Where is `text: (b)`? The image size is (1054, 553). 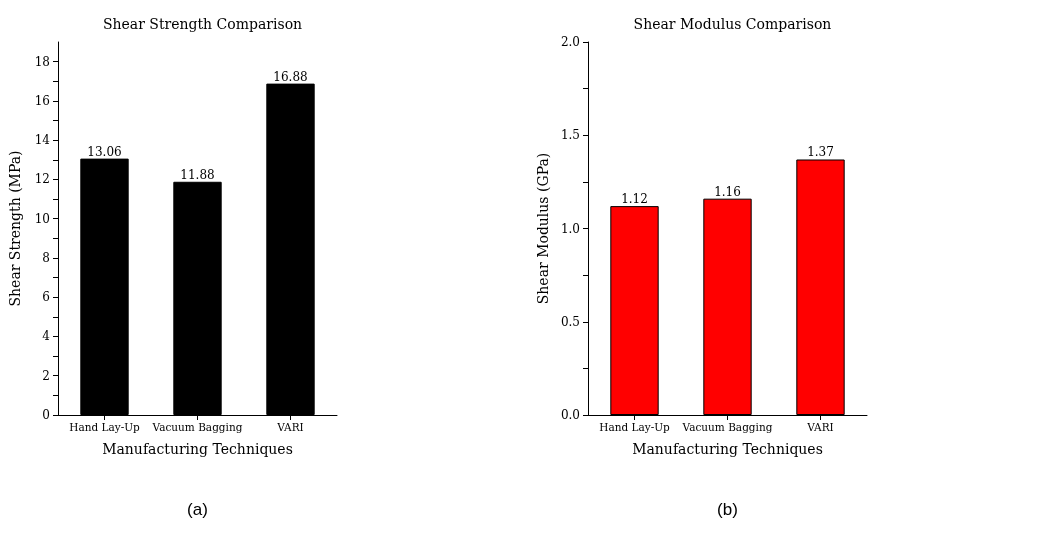
text: (b) is located at coordinates (727, 510).